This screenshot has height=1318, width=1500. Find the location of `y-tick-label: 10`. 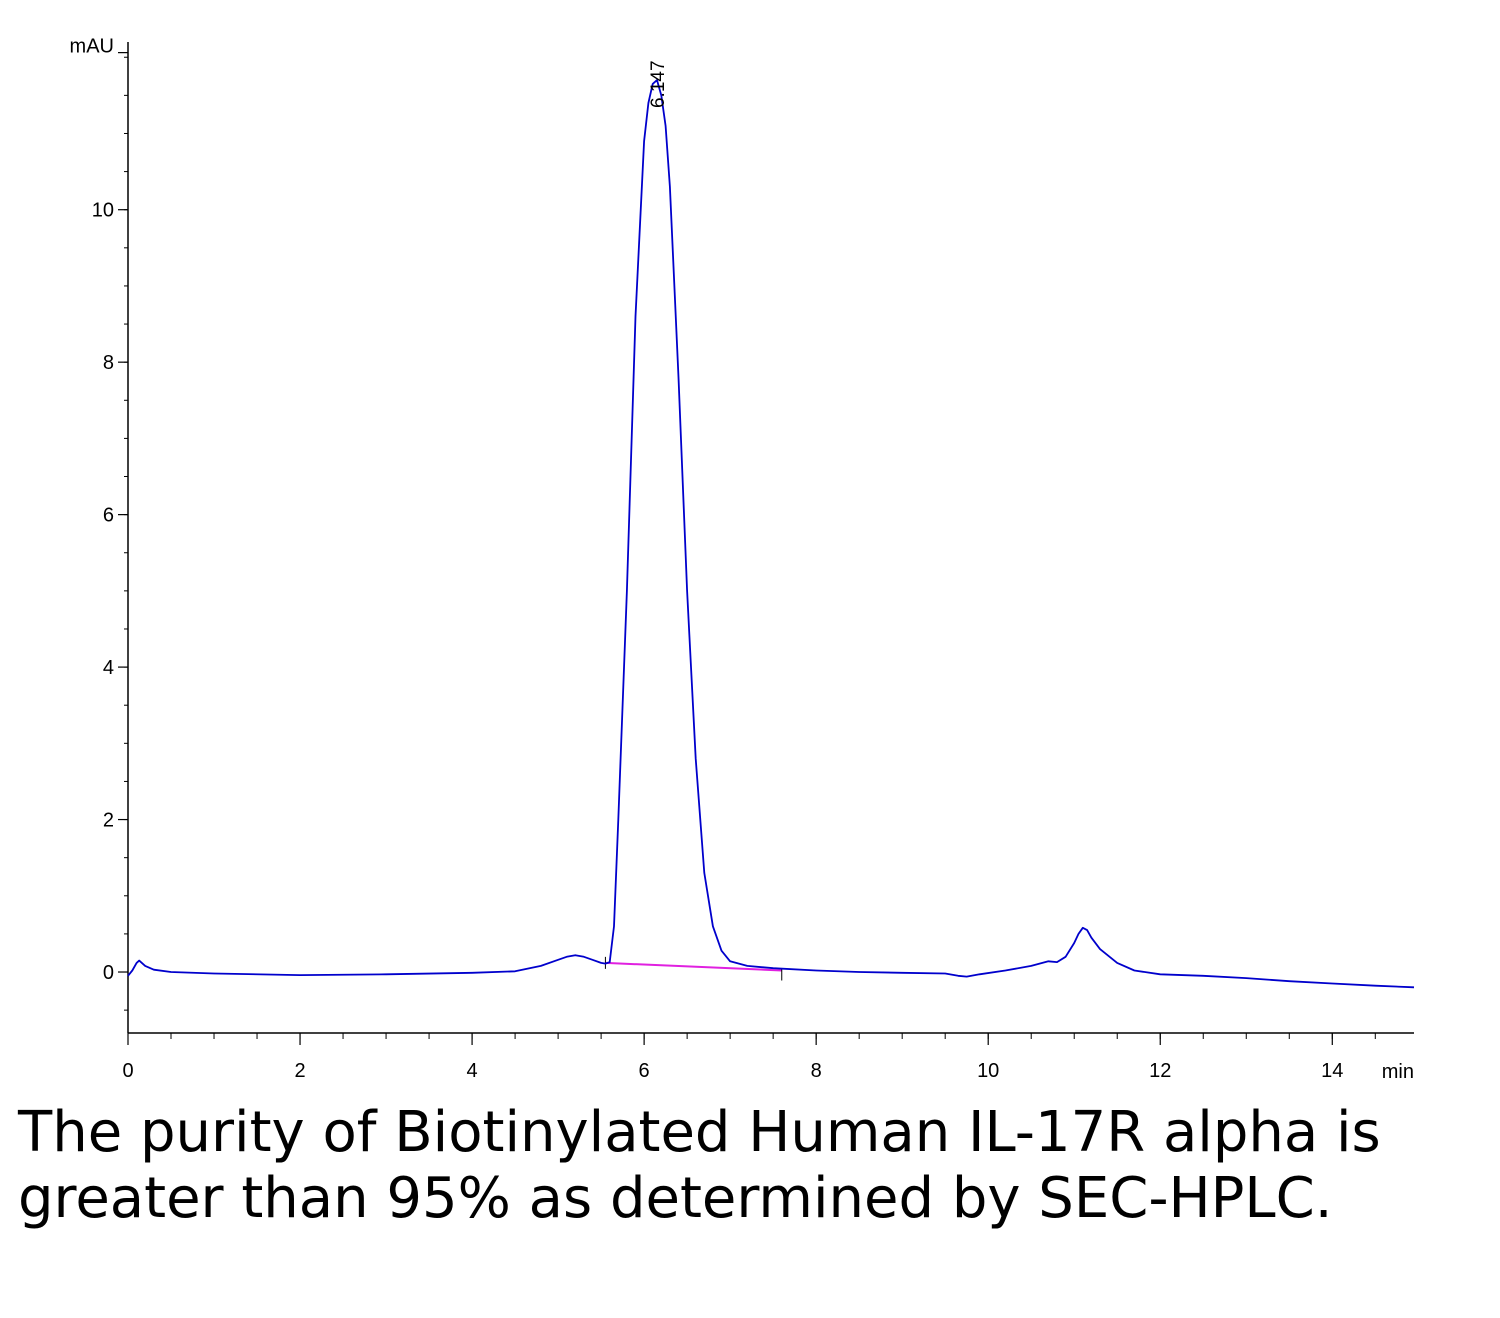

y-tick-label: 10 is located at coordinates (103, 211).